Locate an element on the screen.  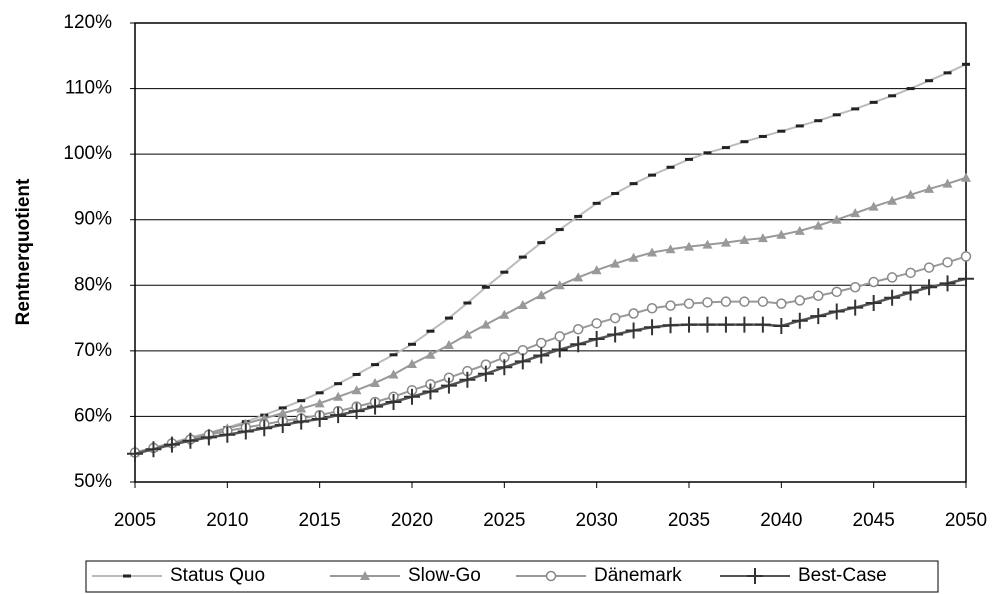
x-tick-label: 2020 is located at coordinates (412, 520).